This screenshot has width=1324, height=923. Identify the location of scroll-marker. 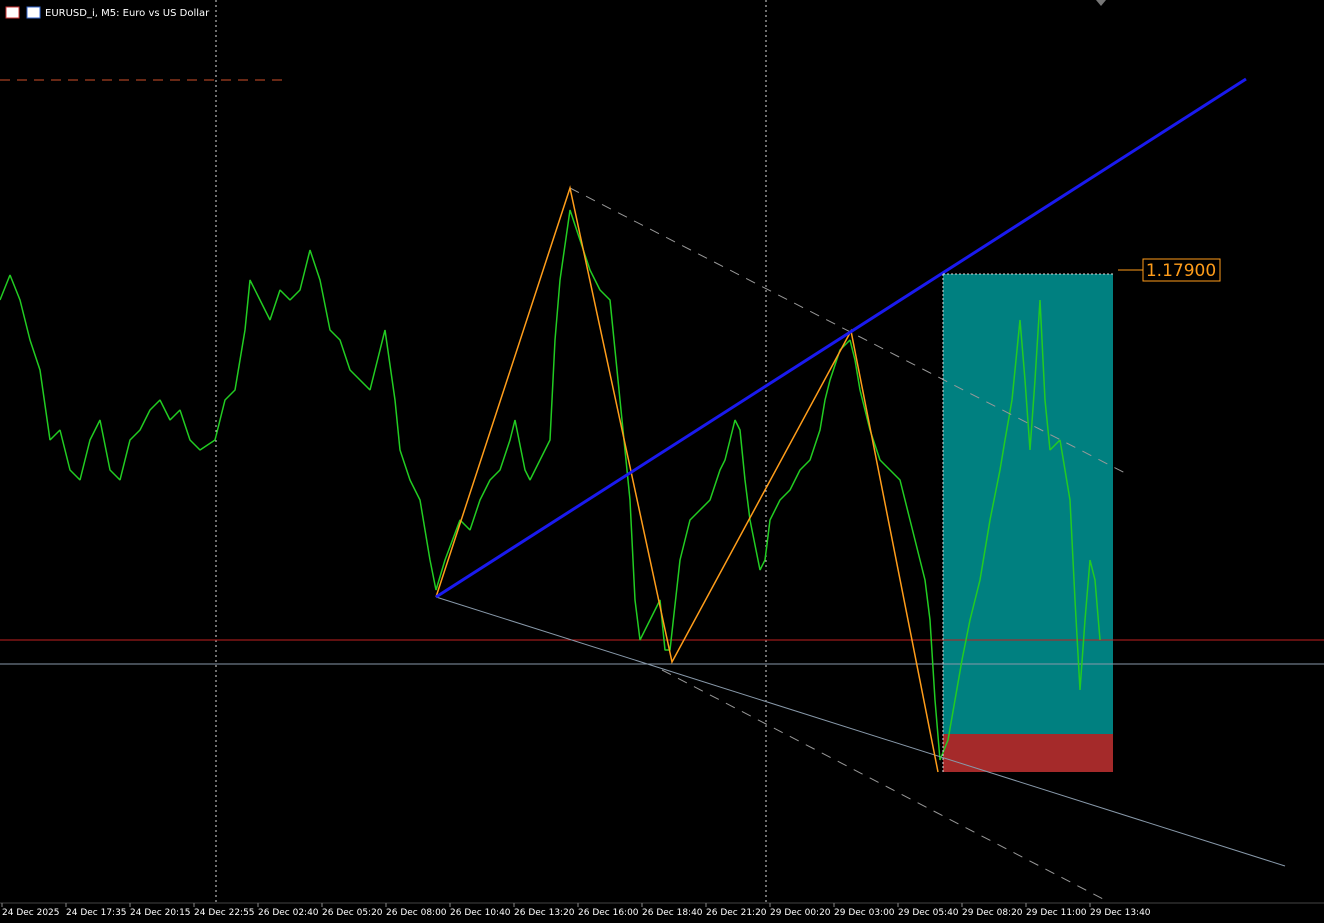
(1101, 3).